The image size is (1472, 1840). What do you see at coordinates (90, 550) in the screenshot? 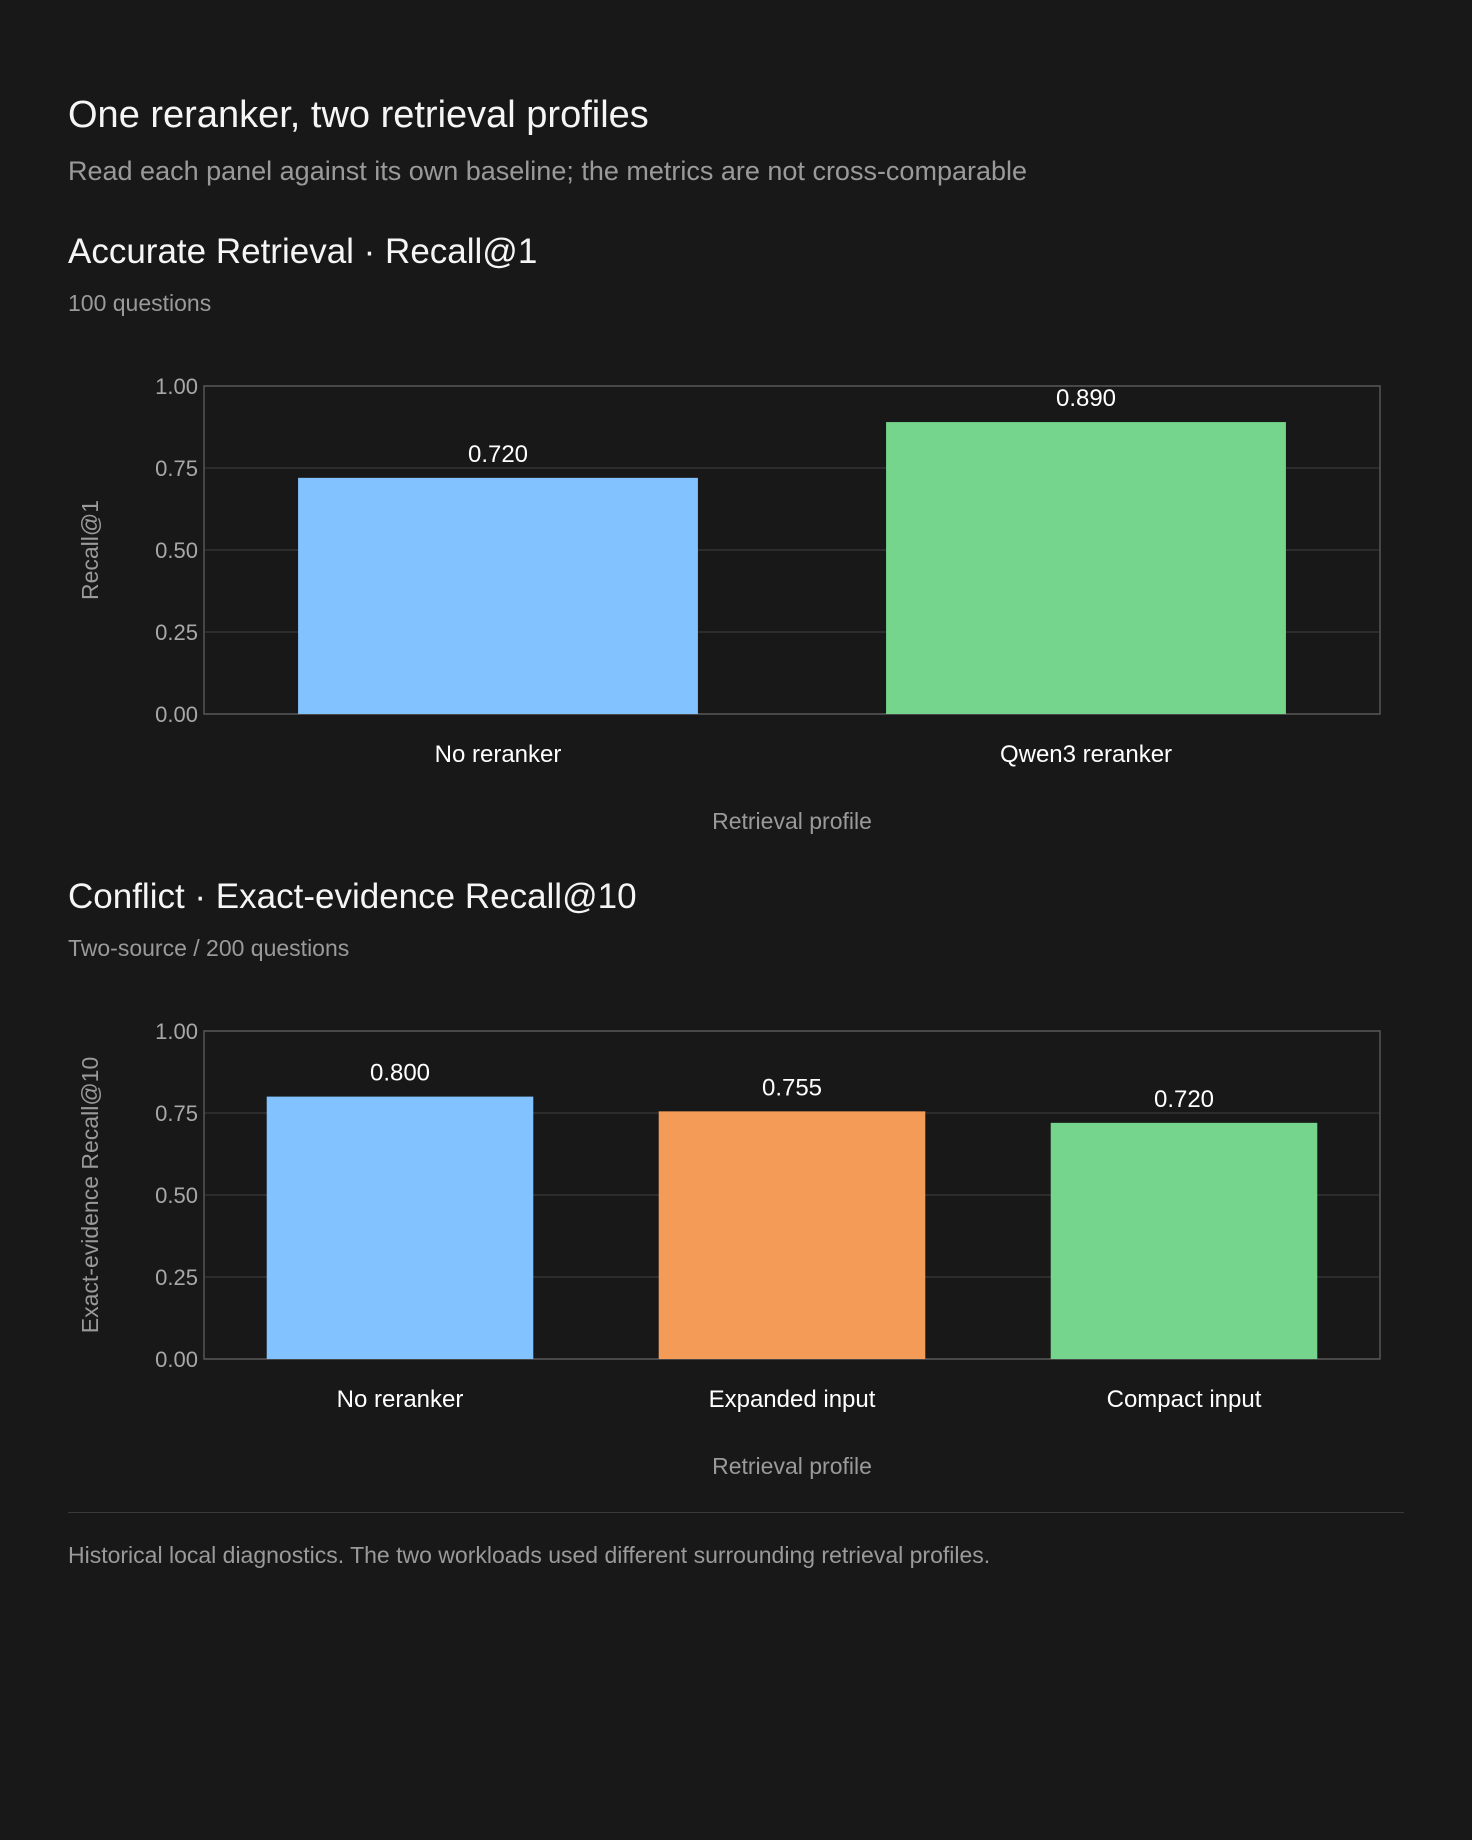
I see `y-axis-title: Recall@1` at bounding box center [90, 550].